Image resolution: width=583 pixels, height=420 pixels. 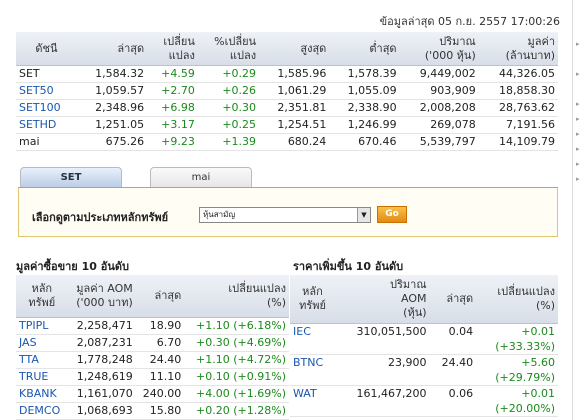 What do you see at coordinates (363, 215) in the screenshot?
I see `dropdown-arrow-icon: ▼` at bounding box center [363, 215].